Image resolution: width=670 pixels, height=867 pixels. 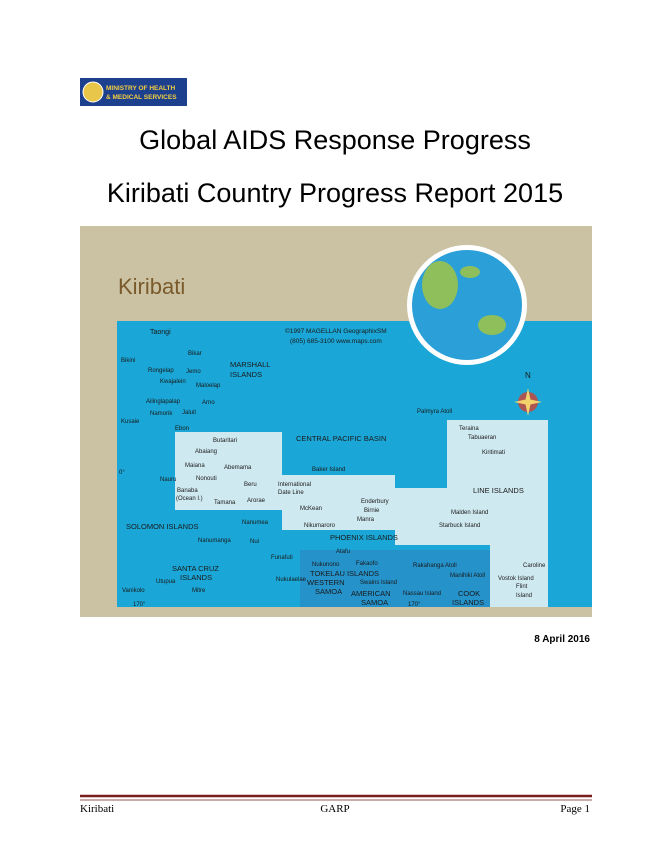 I want to click on region, so click(x=395, y=578).